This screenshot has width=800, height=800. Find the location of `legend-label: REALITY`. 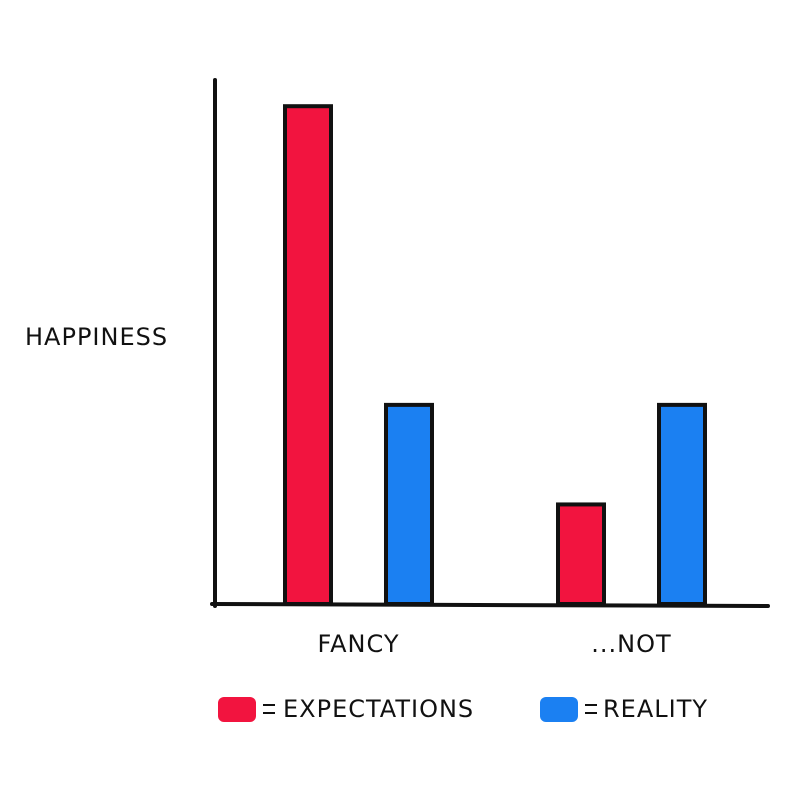

legend-label: REALITY is located at coordinates (655, 709).